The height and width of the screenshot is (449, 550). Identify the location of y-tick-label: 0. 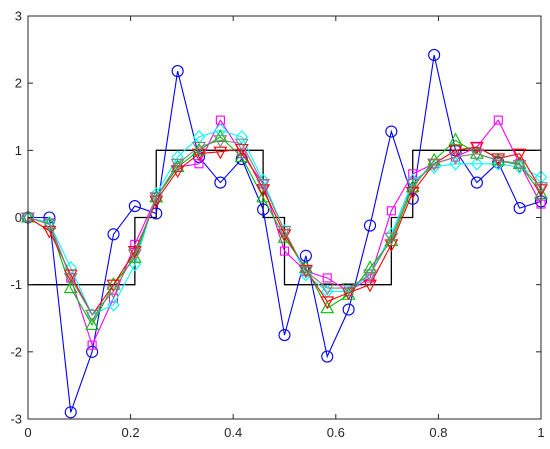
(18, 217).